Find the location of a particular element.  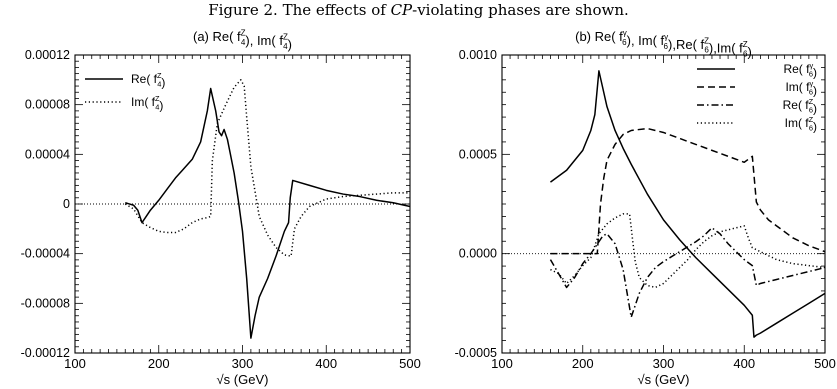

y-tick-label: -0.00004 is located at coordinates (45, 254).